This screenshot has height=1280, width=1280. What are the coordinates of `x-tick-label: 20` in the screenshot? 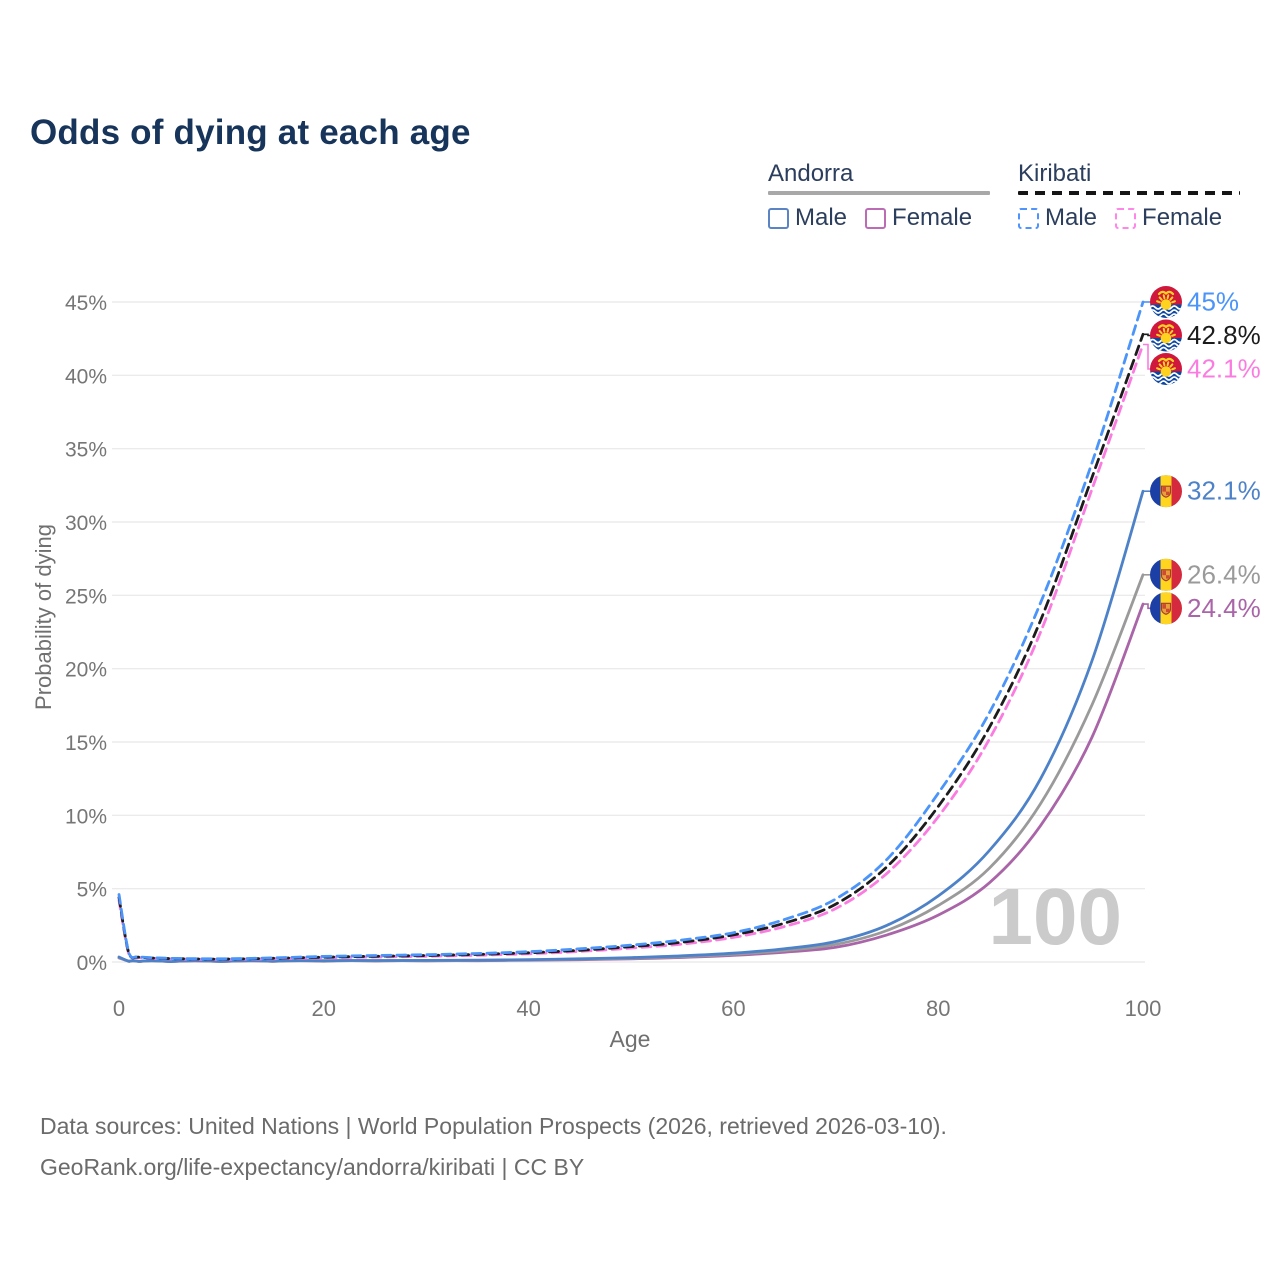 It's located at (324, 1008).